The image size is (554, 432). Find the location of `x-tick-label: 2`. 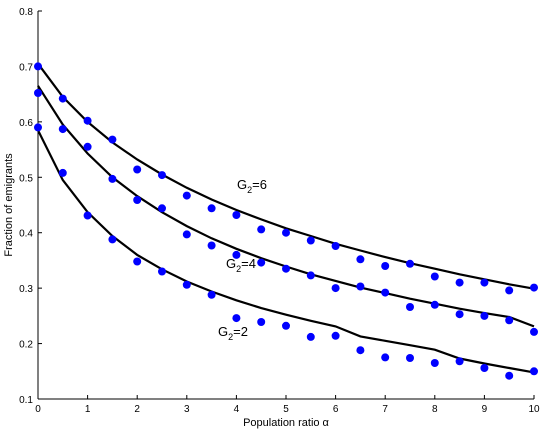

x-tick-label: 2 is located at coordinates (137, 409).